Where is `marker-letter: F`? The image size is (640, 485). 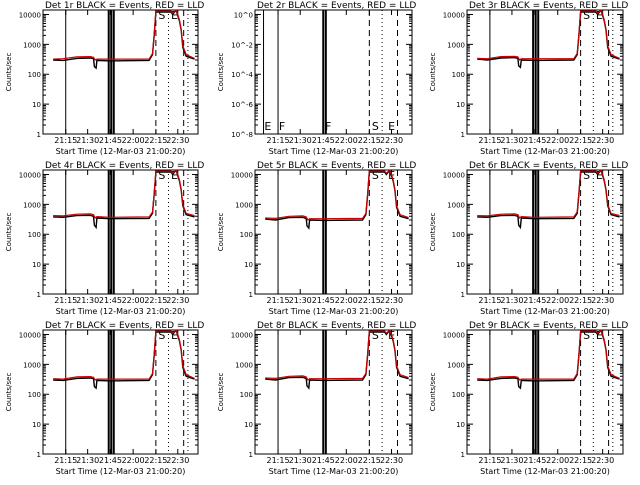
marker-letter: F is located at coordinates (328, 126).